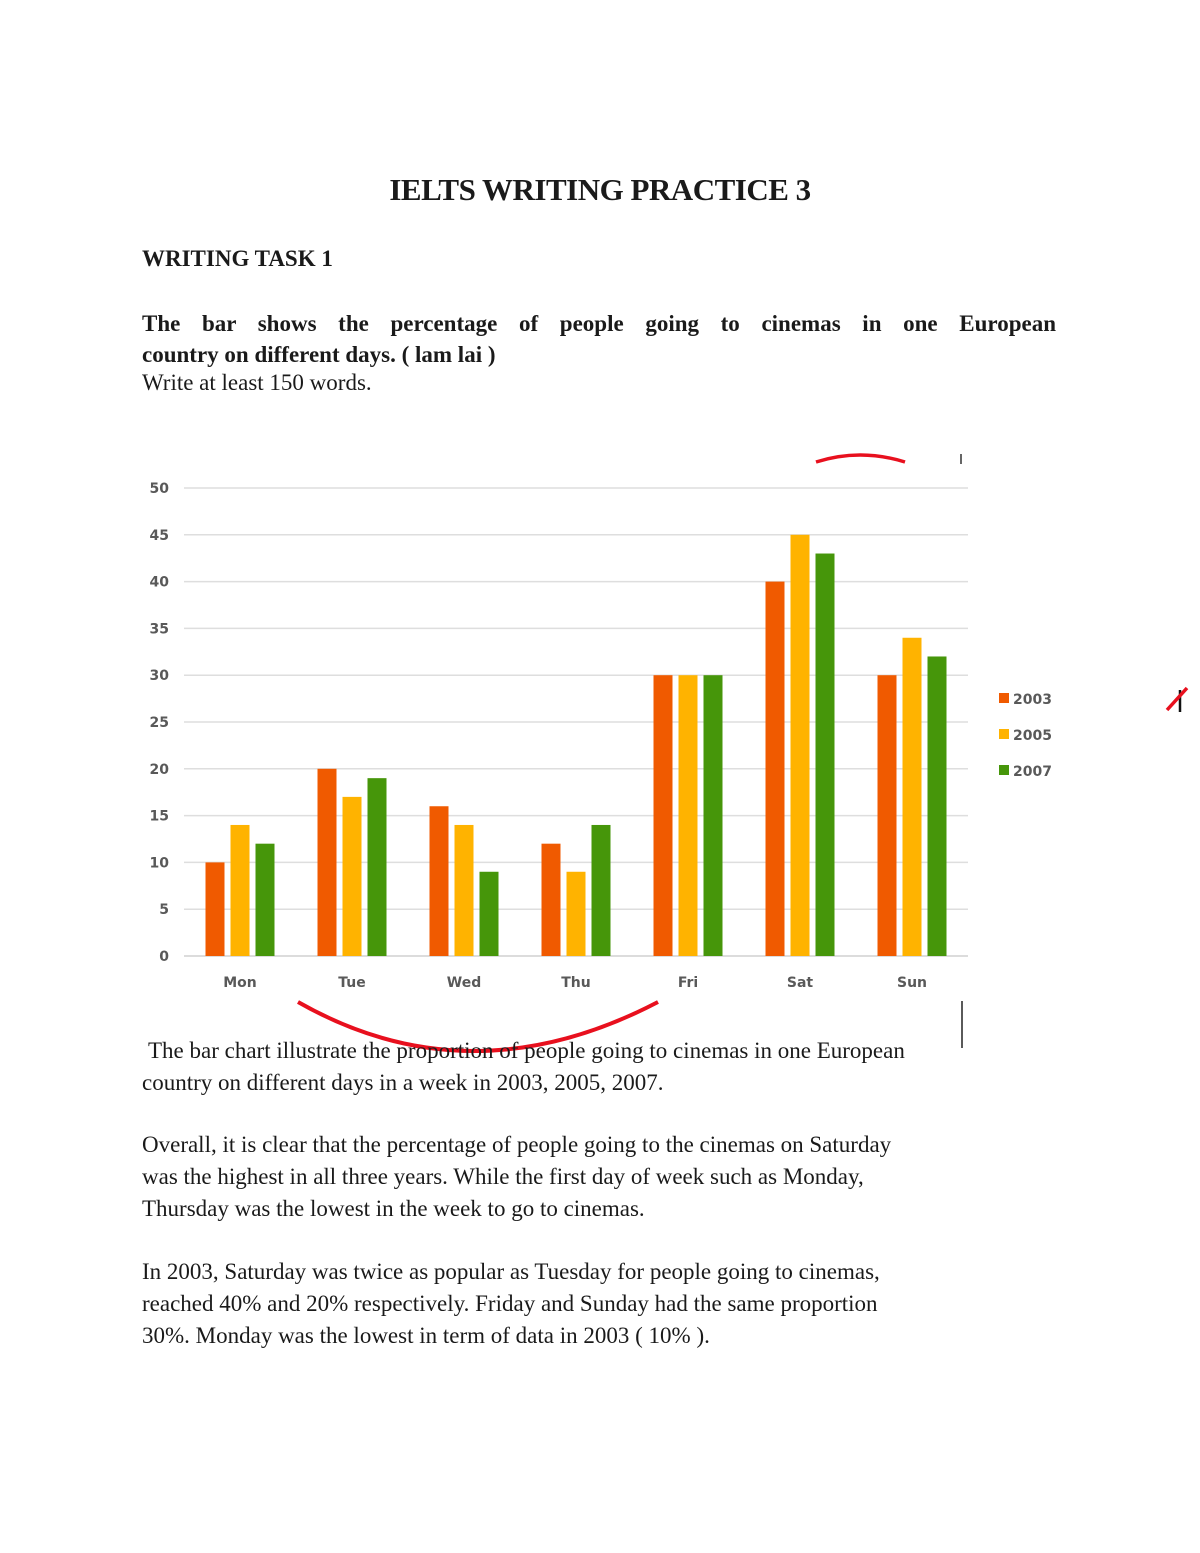 The image size is (1200, 1553). What do you see at coordinates (352, 876) in the screenshot?
I see `bar-tue-2005` at bounding box center [352, 876].